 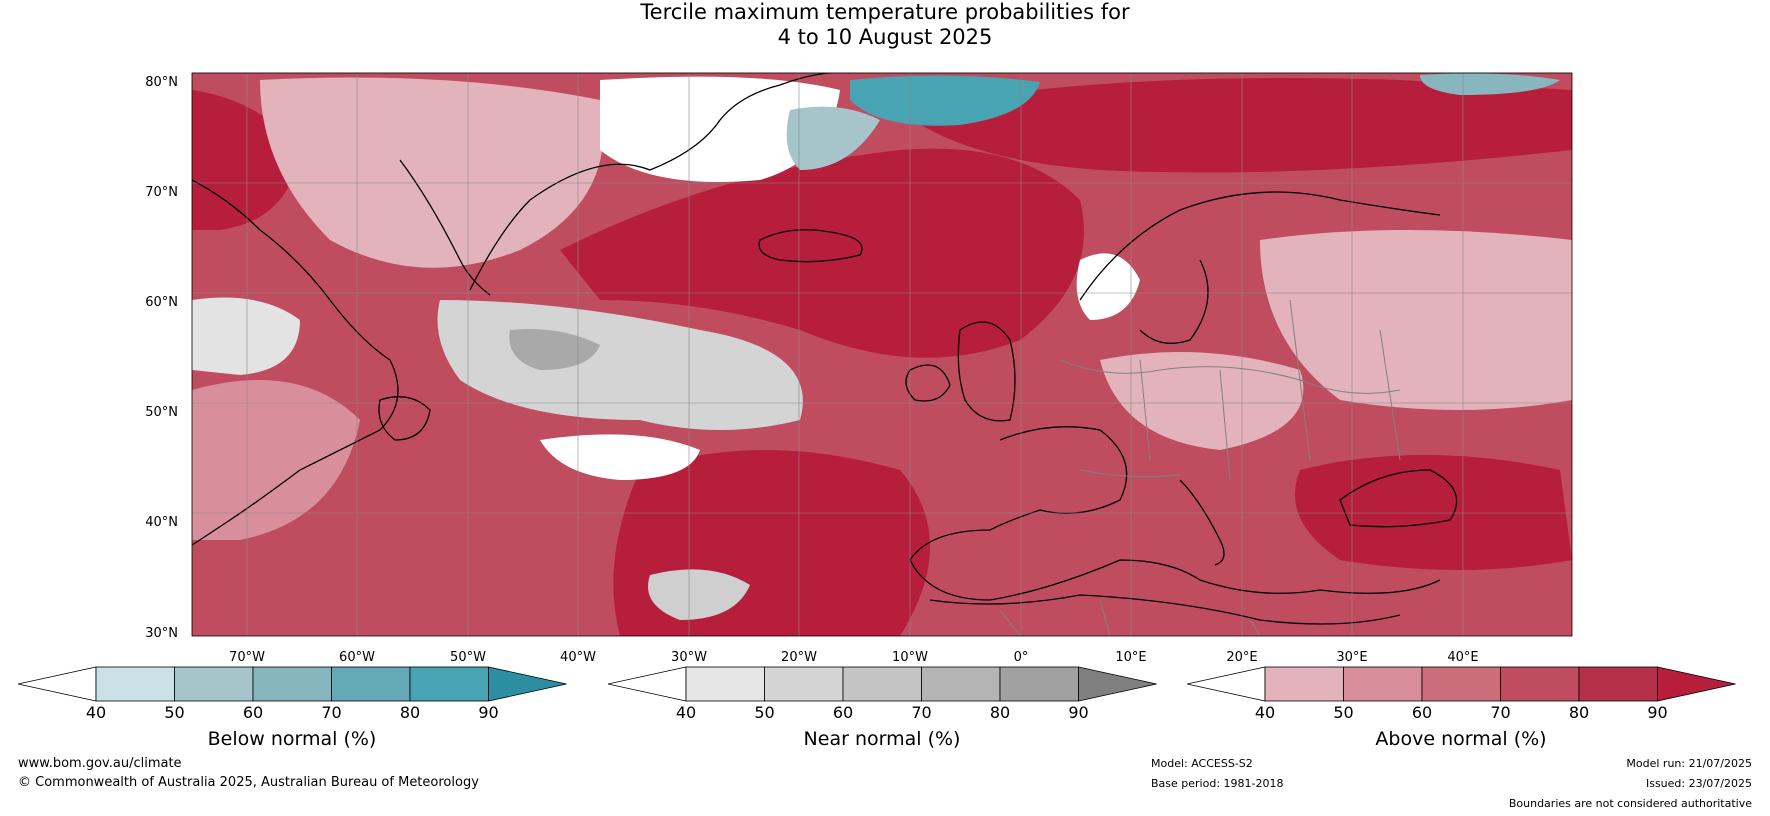 What do you see at coordinates (1202, 401) in the screenshot?
I see `above-light-region-europe` at bounding box center [1202, 401].